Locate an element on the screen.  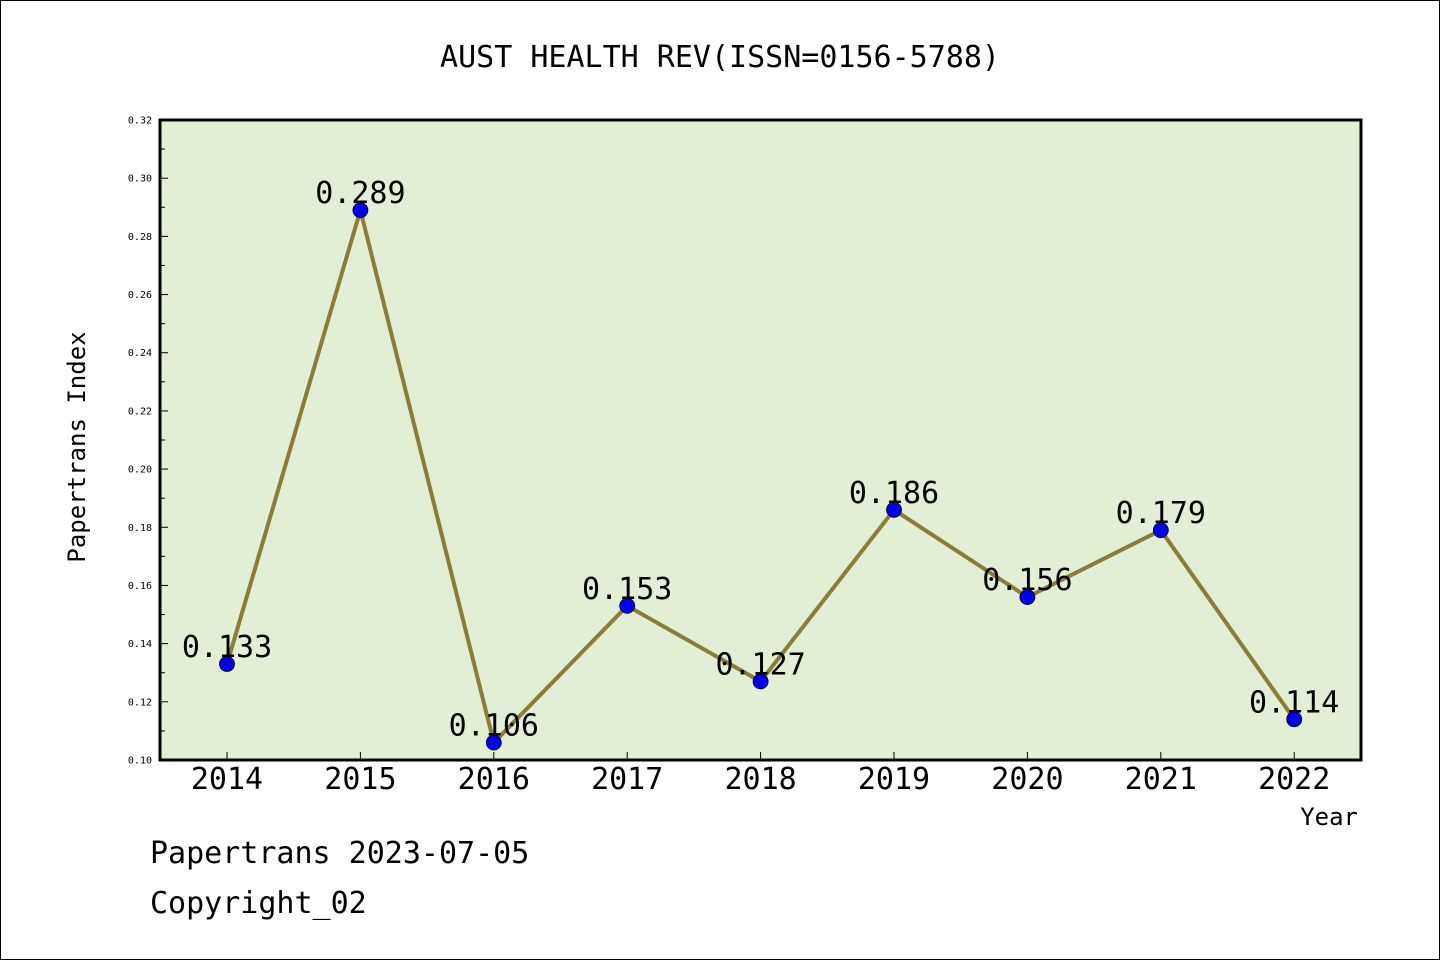
y-tick-label: 0.12 is located at coordinates (140, 702).